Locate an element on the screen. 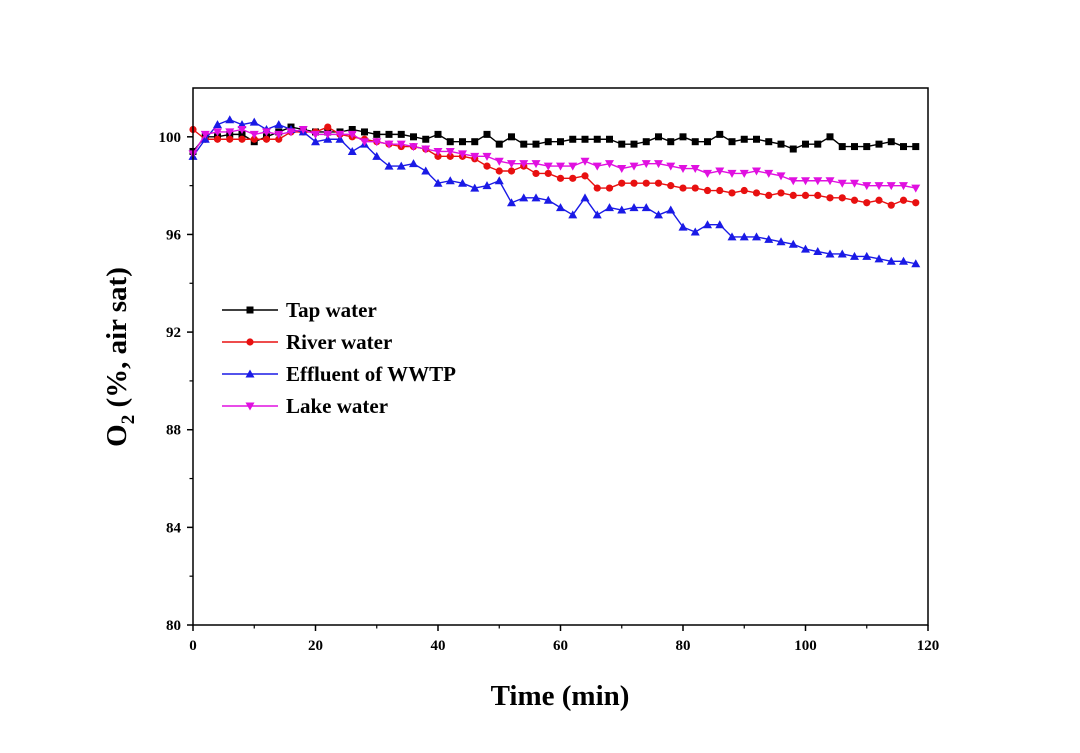  legend-item-lake-water: Lake water is located at coordinates (305, 406).